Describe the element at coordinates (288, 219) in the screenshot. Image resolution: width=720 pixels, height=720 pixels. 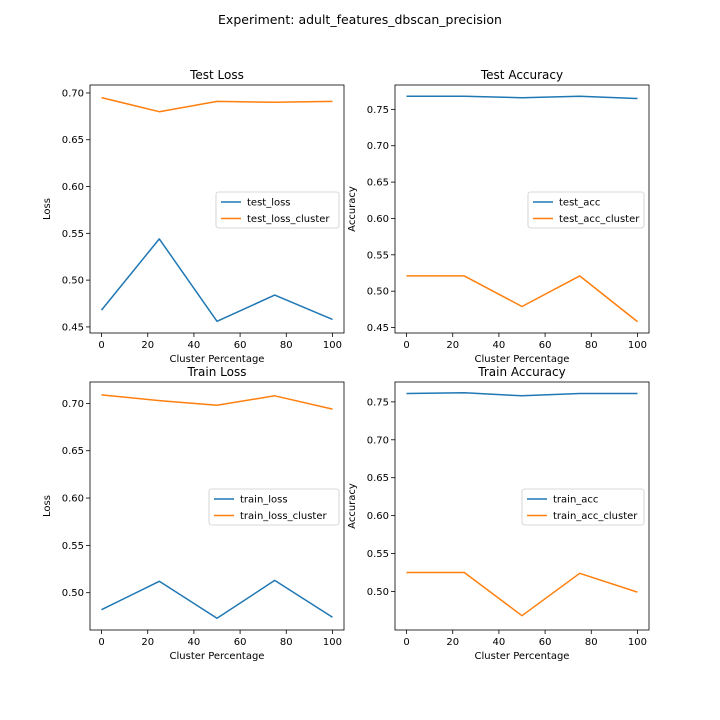
I see `legend-label: test_loss_cluster` at that location.